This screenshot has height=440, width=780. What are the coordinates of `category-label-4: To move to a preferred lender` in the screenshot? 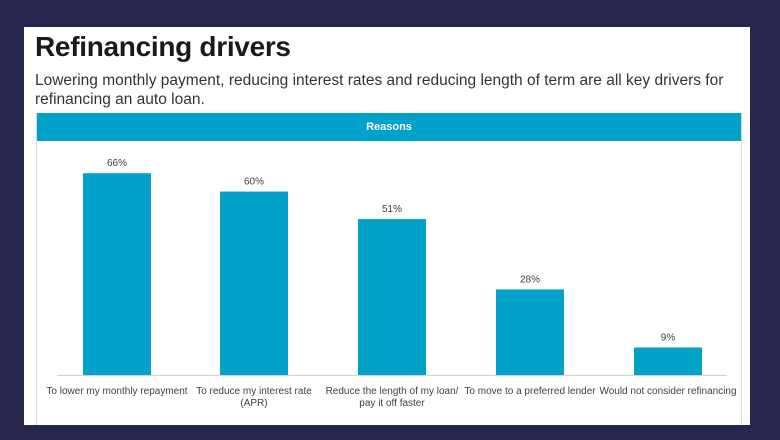 It's located at (530, 391).